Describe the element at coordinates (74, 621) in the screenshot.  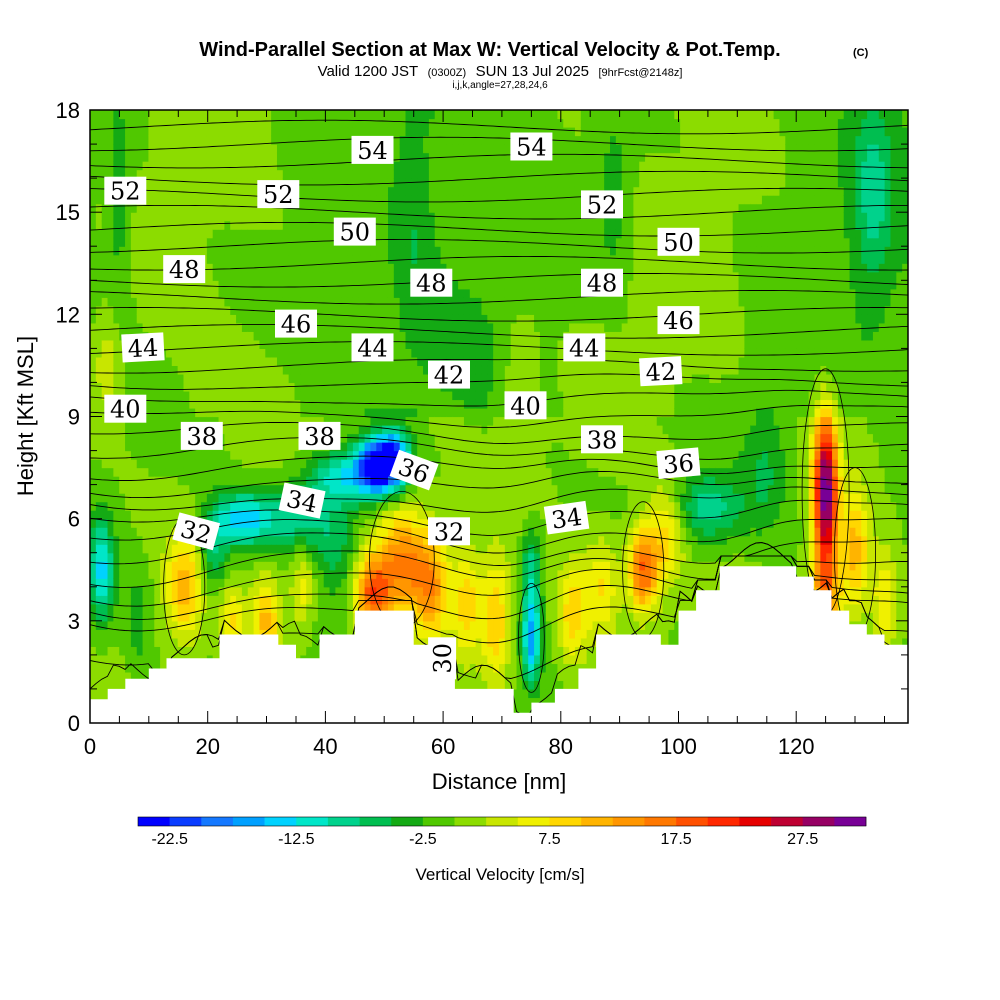
I see `y-tick-label: 3` at that location.